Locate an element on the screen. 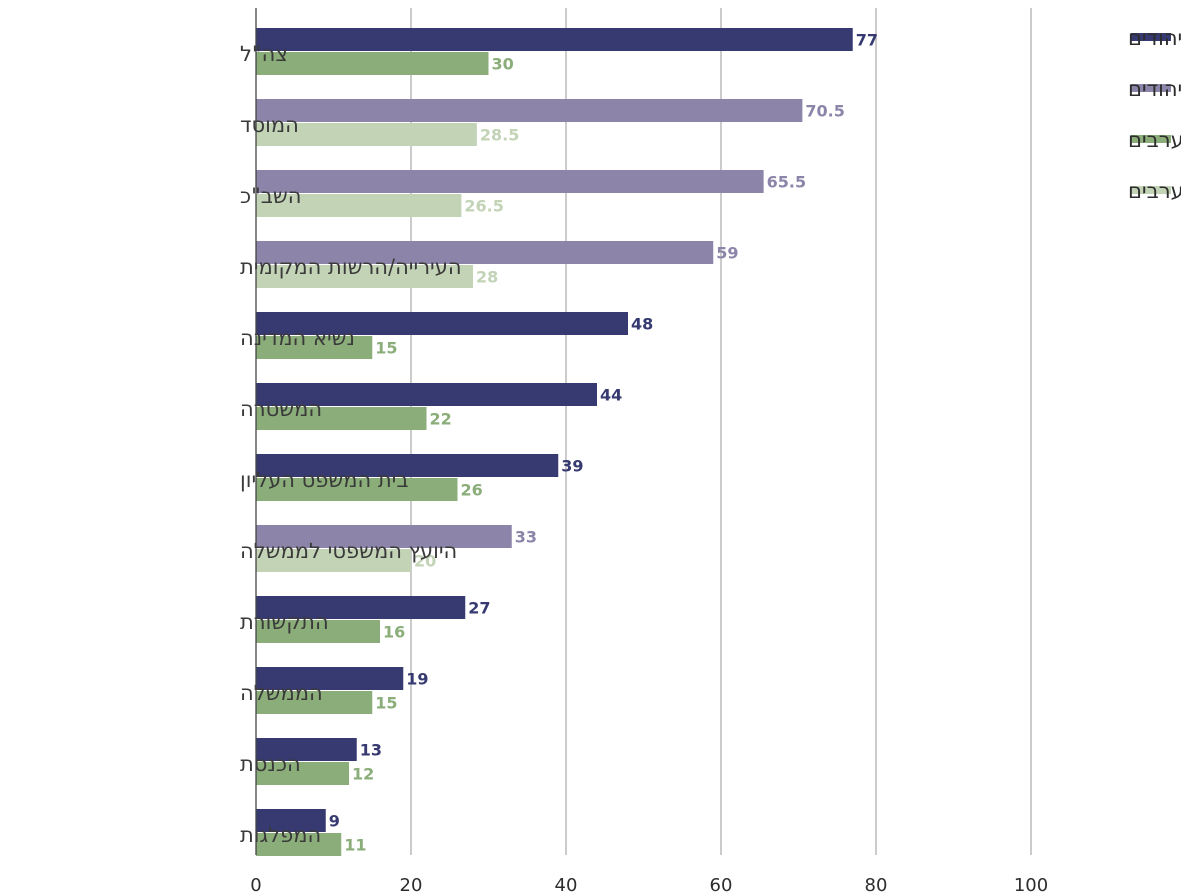 Image resolution: width=1181 pixels, height=895 pixels. data-label: 33 is located at coordinates (526, 537).